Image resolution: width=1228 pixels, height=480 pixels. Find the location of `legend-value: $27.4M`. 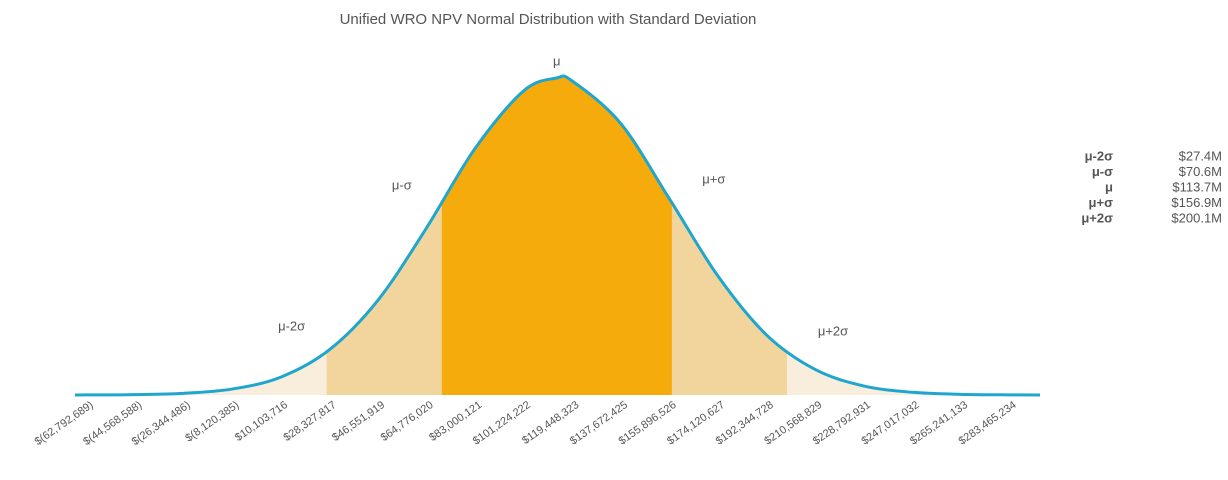

legend-value: $27.4M is located at coordinates (1200, 155).